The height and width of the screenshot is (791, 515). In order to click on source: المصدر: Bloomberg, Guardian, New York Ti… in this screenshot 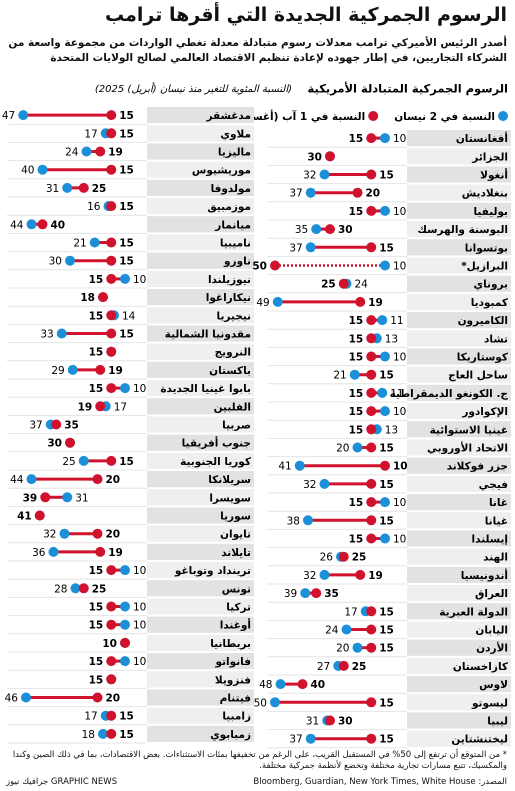, I will do `click(380, 782)`.